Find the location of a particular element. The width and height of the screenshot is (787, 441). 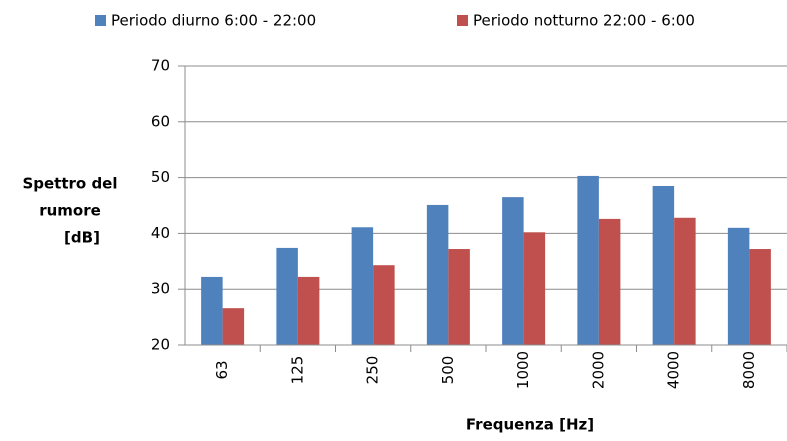

x-tick-label: 500 is located at coordinates (448, 370).